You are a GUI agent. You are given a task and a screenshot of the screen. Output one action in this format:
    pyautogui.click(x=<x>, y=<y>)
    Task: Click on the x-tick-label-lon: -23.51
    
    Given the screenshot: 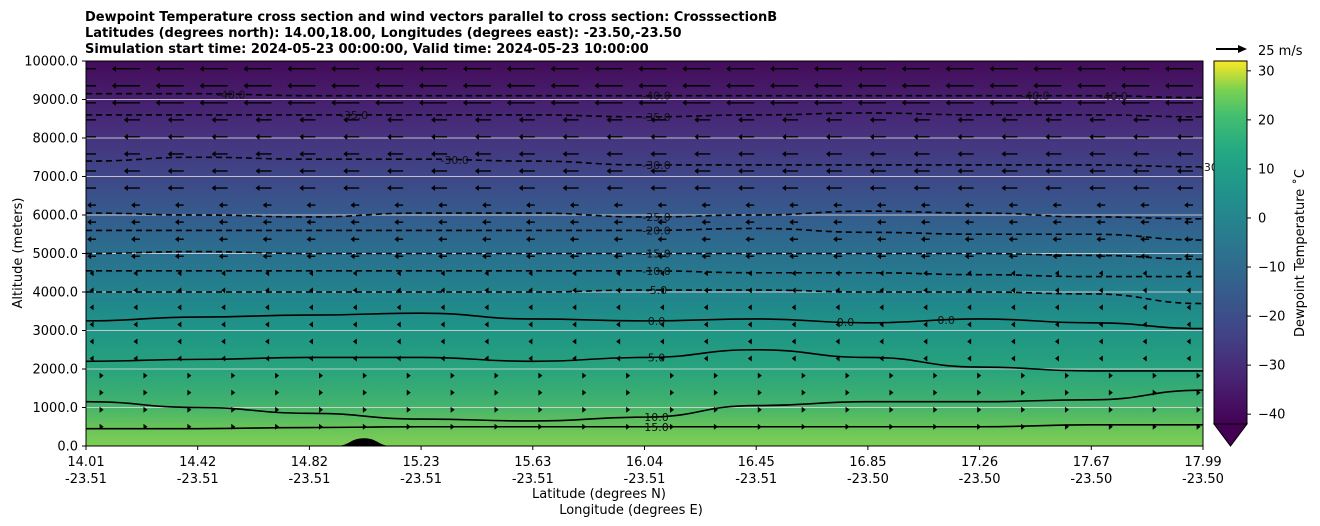 What is the action you would take?
    pyautogui.click(x=86, y=479)
    